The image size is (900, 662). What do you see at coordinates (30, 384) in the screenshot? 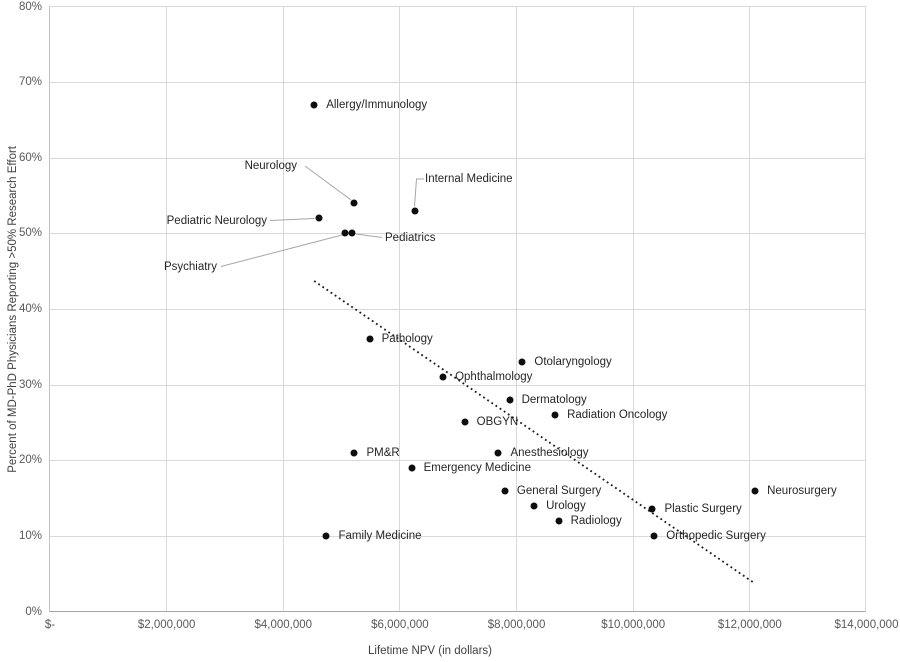
I see `y-tick-label: 30%` at bounding box center [30, 384].